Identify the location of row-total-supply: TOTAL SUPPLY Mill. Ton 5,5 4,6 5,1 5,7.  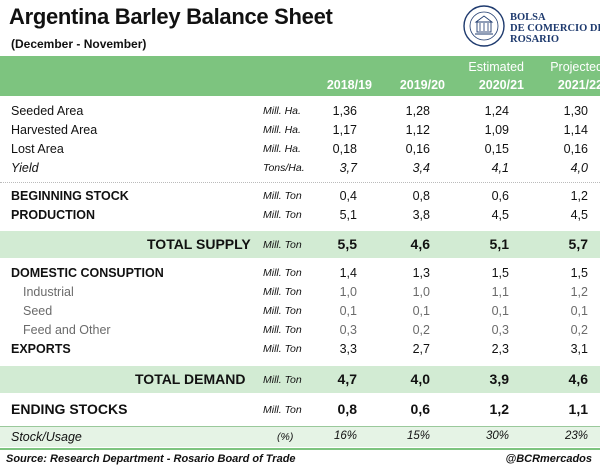
(300, 244).